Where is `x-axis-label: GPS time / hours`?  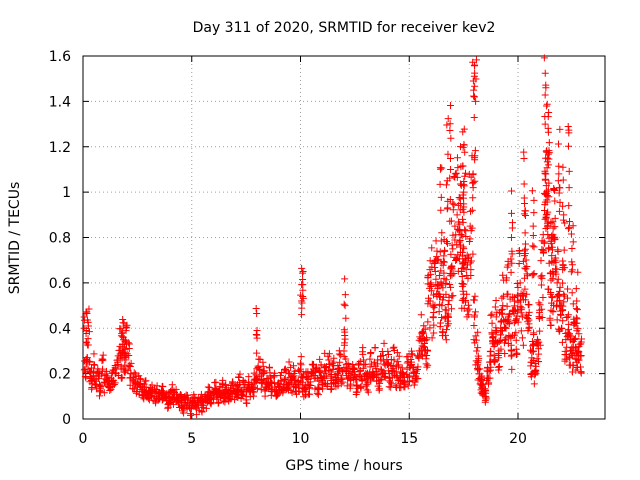
x-axis-label: GPS time / hours is located at coordinates (343, 466).